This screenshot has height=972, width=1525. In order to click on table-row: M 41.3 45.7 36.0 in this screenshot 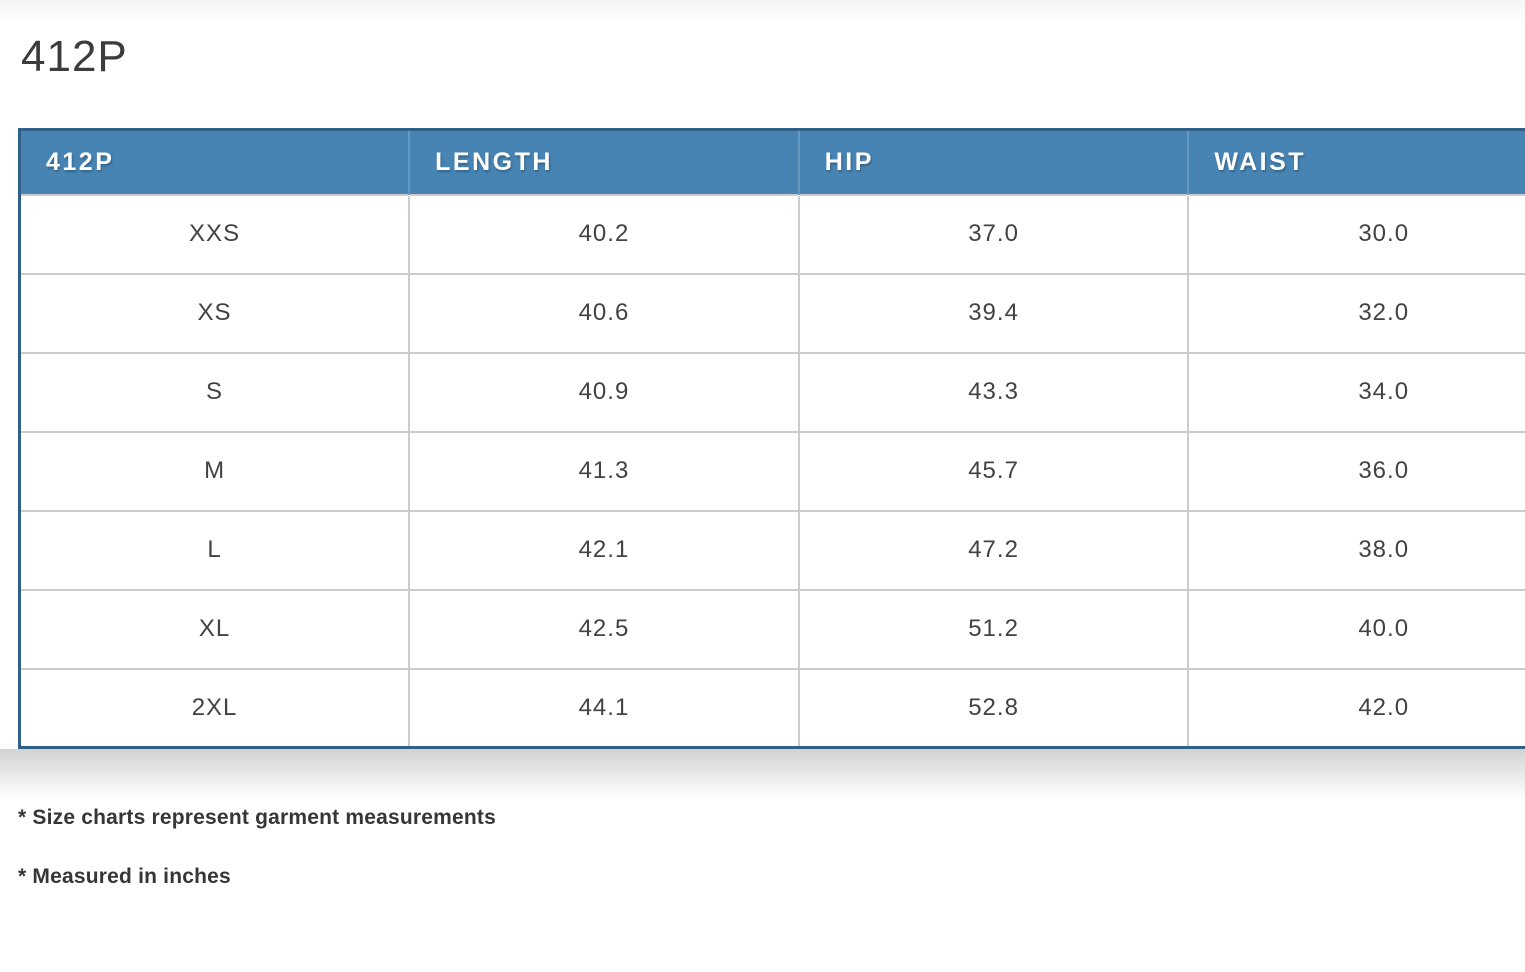, I will do `click(772, 471)`.